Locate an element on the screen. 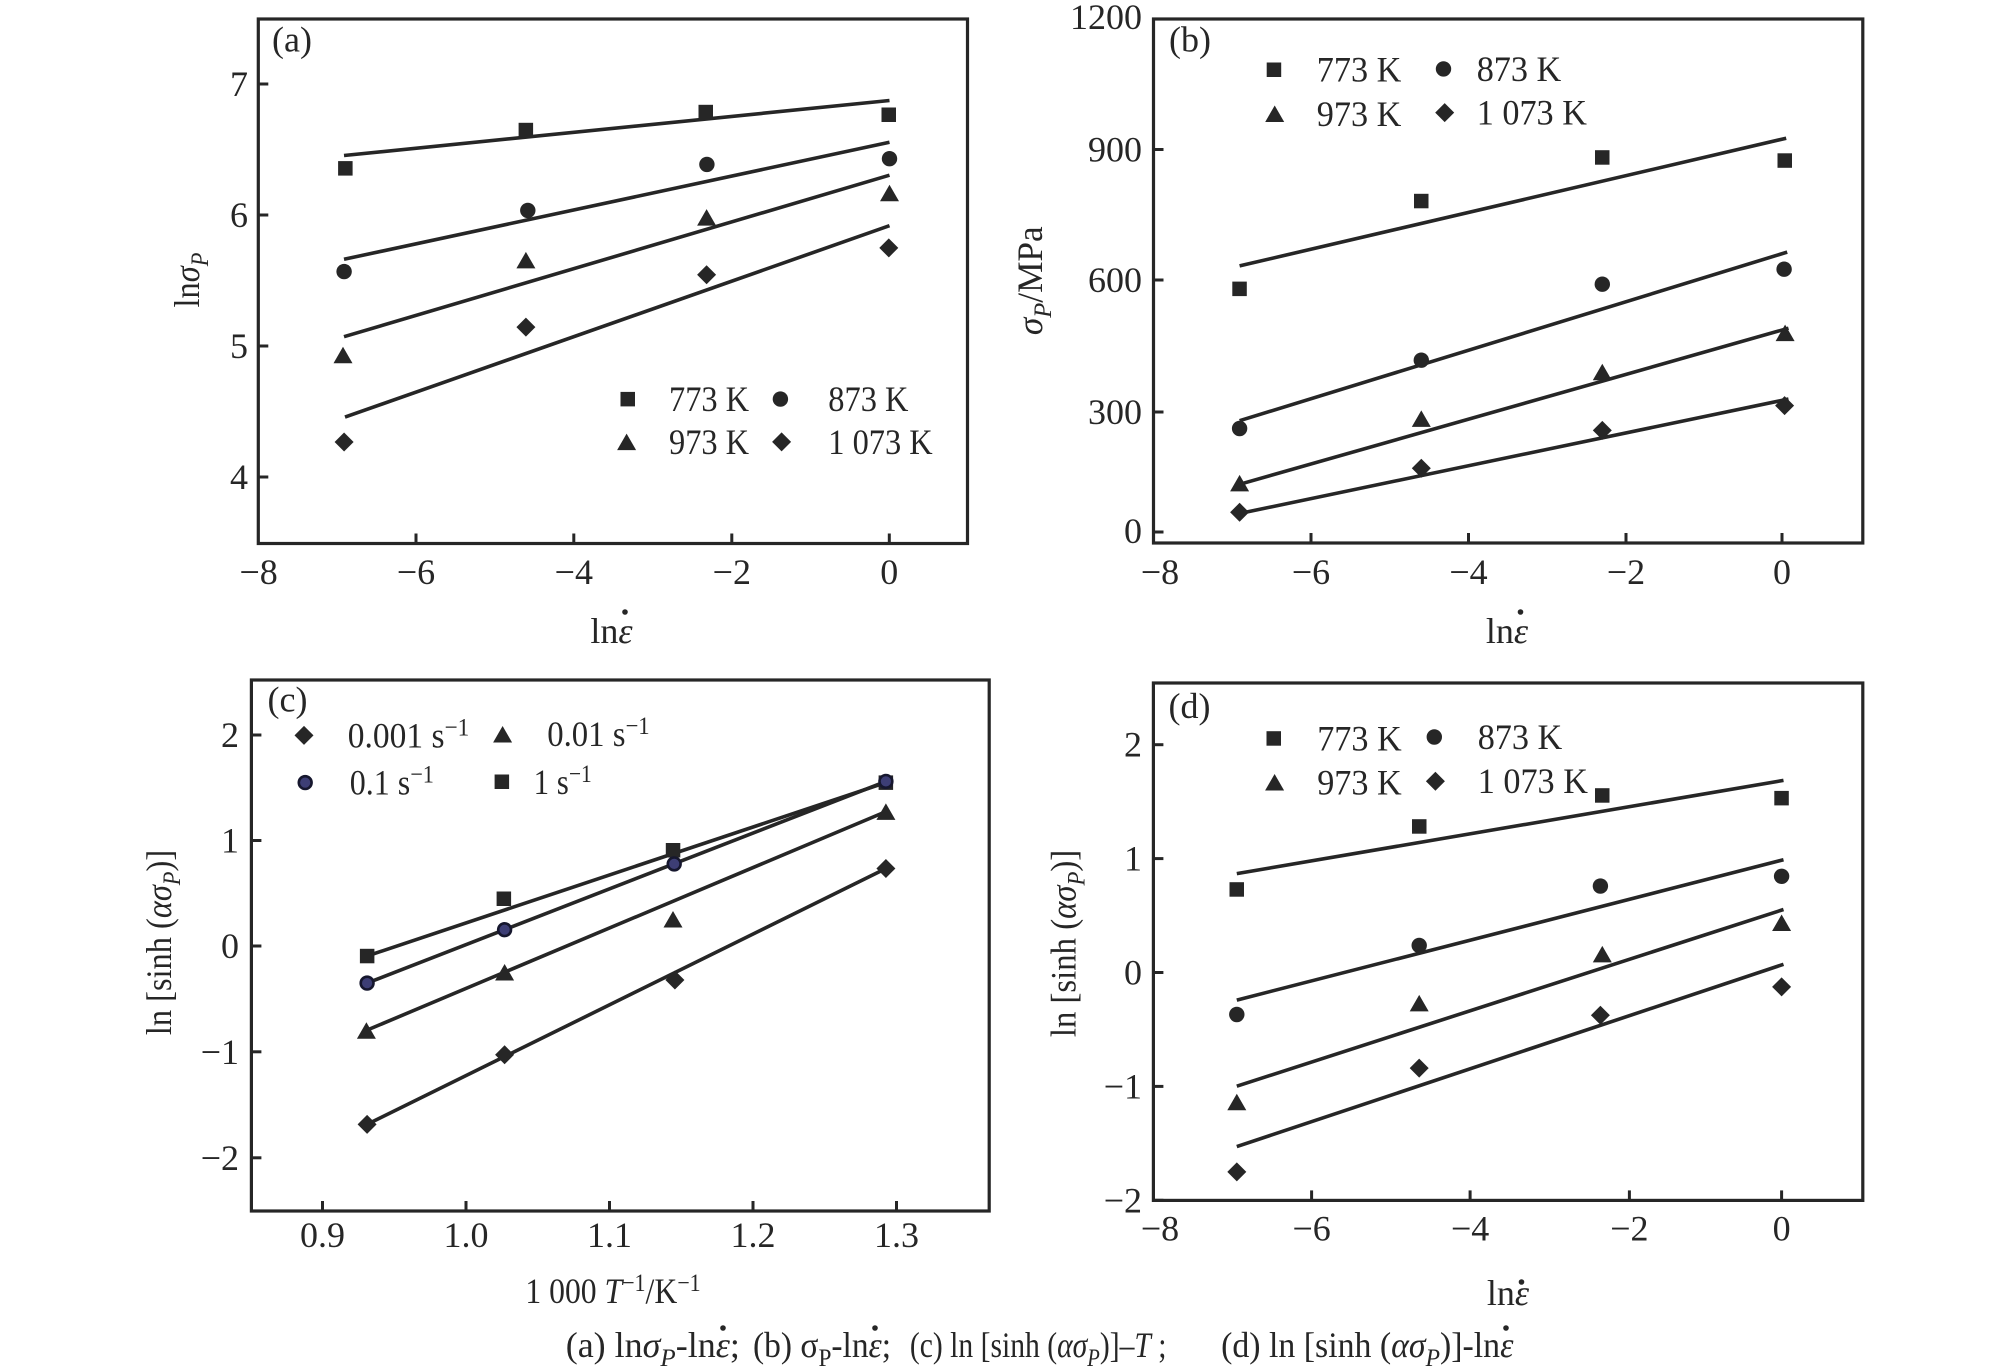  svg-text: (d) is located at coordinates (1190, 706).